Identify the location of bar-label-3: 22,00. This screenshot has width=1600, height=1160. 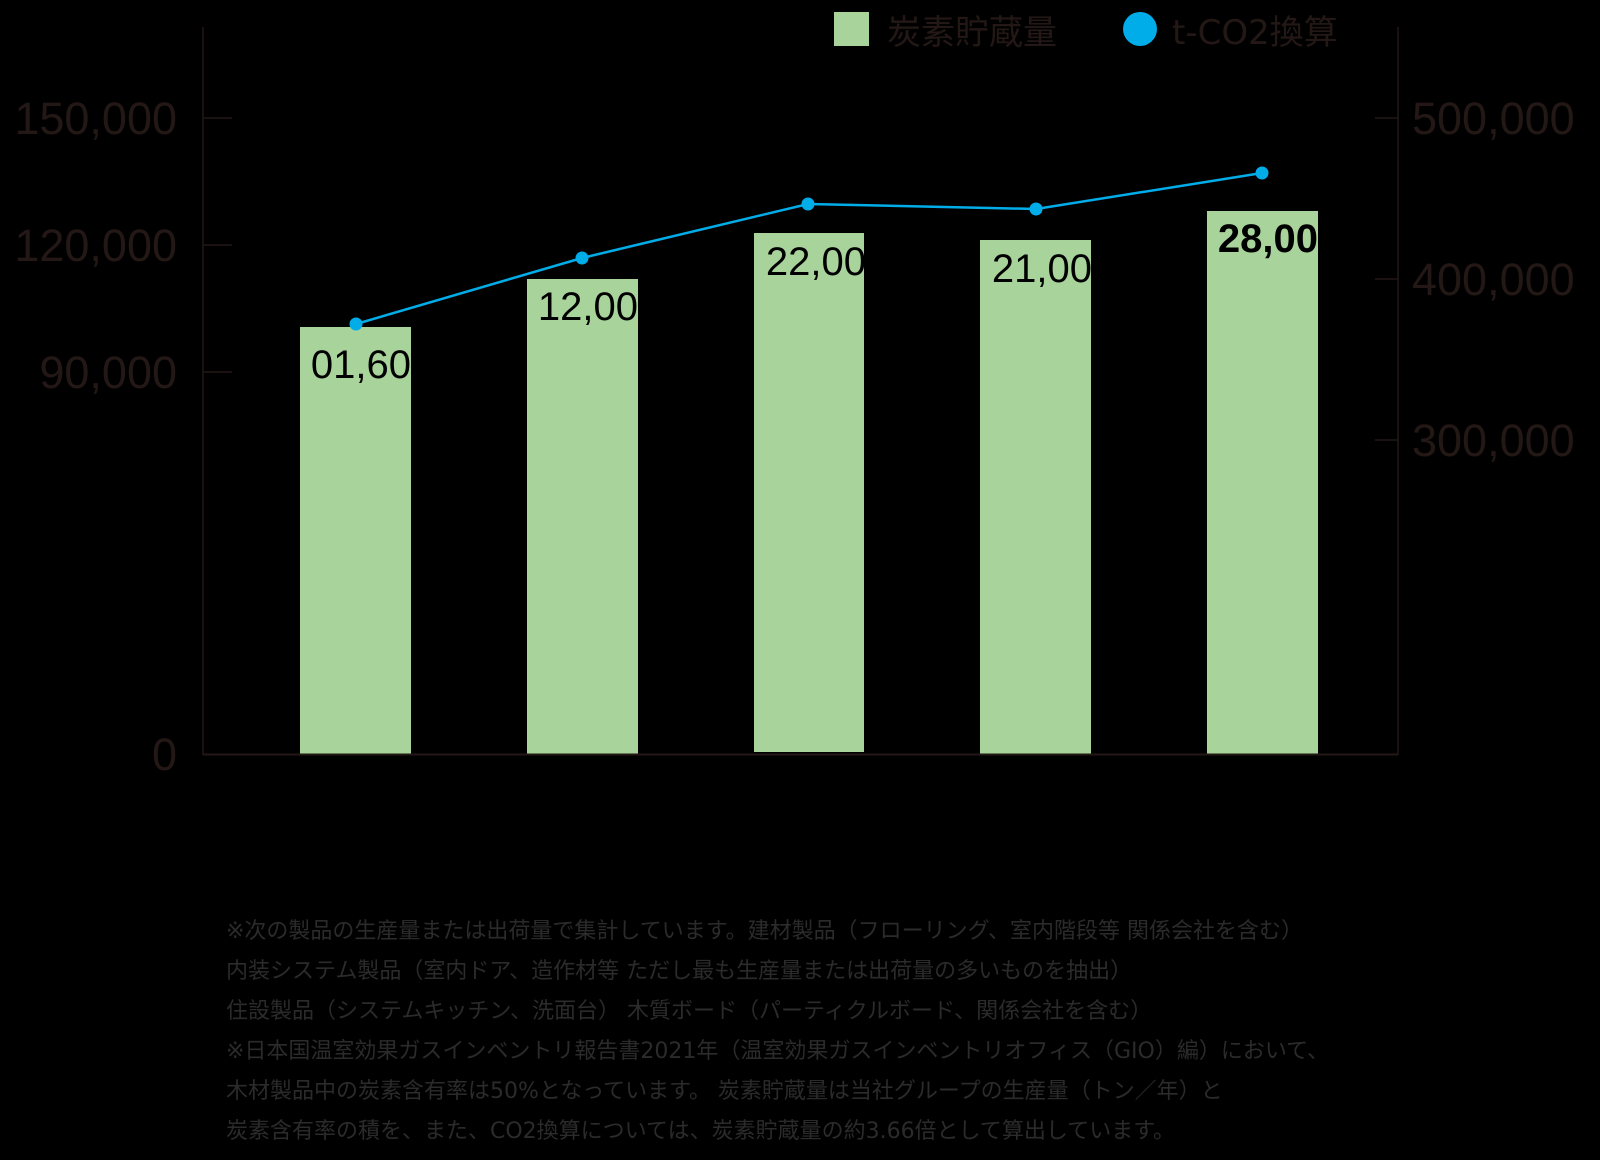
(816, 262).